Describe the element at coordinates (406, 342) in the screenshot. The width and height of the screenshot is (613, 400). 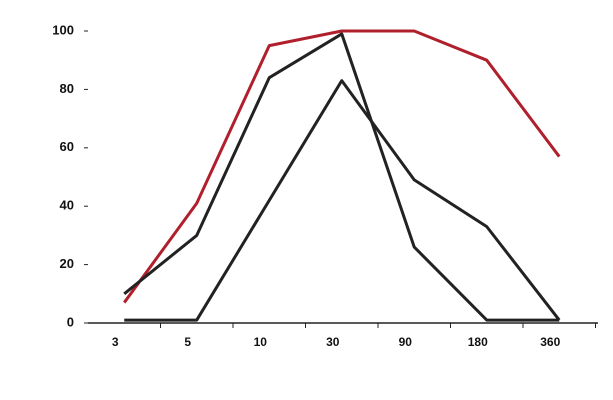
I see `x-tick-label: 90` at that location.